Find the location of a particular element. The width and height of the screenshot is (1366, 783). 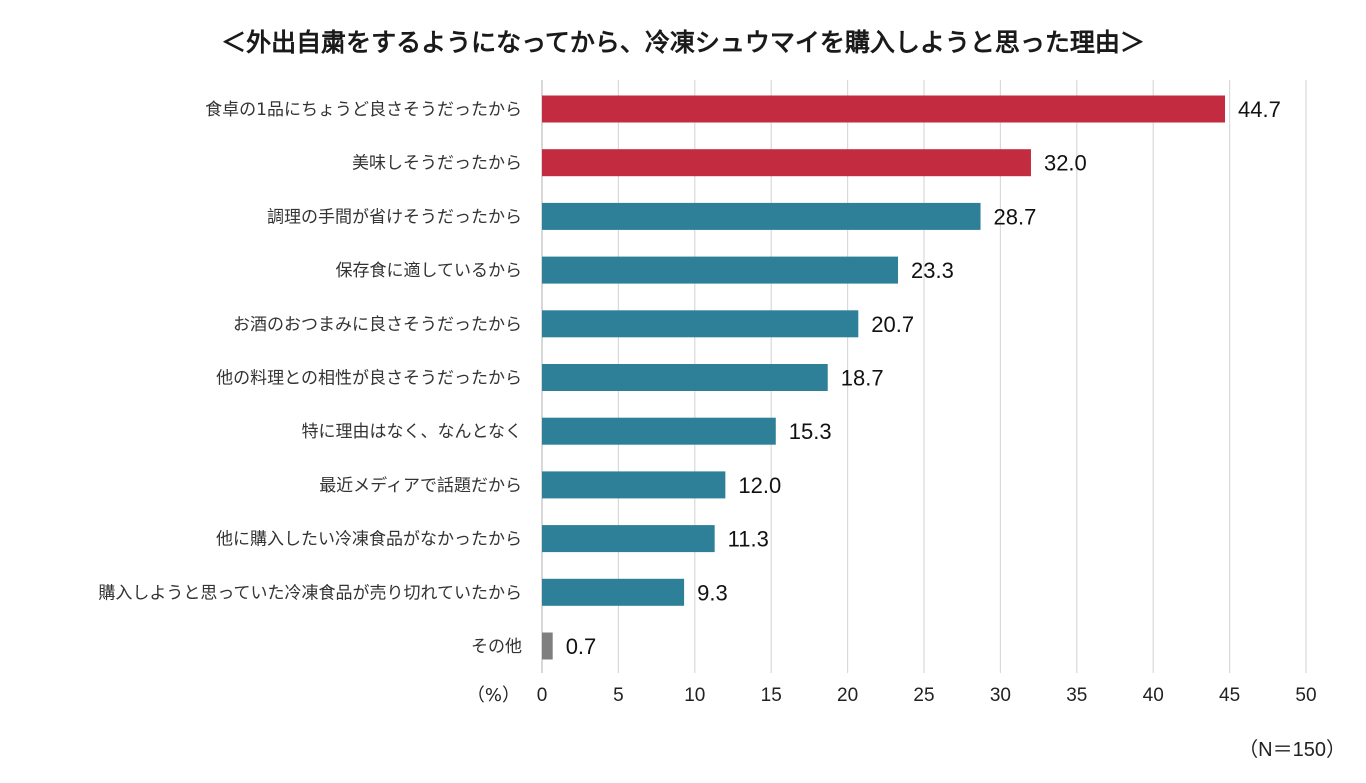

x-tick-label: 30 is located at coordinates (1000, 695).